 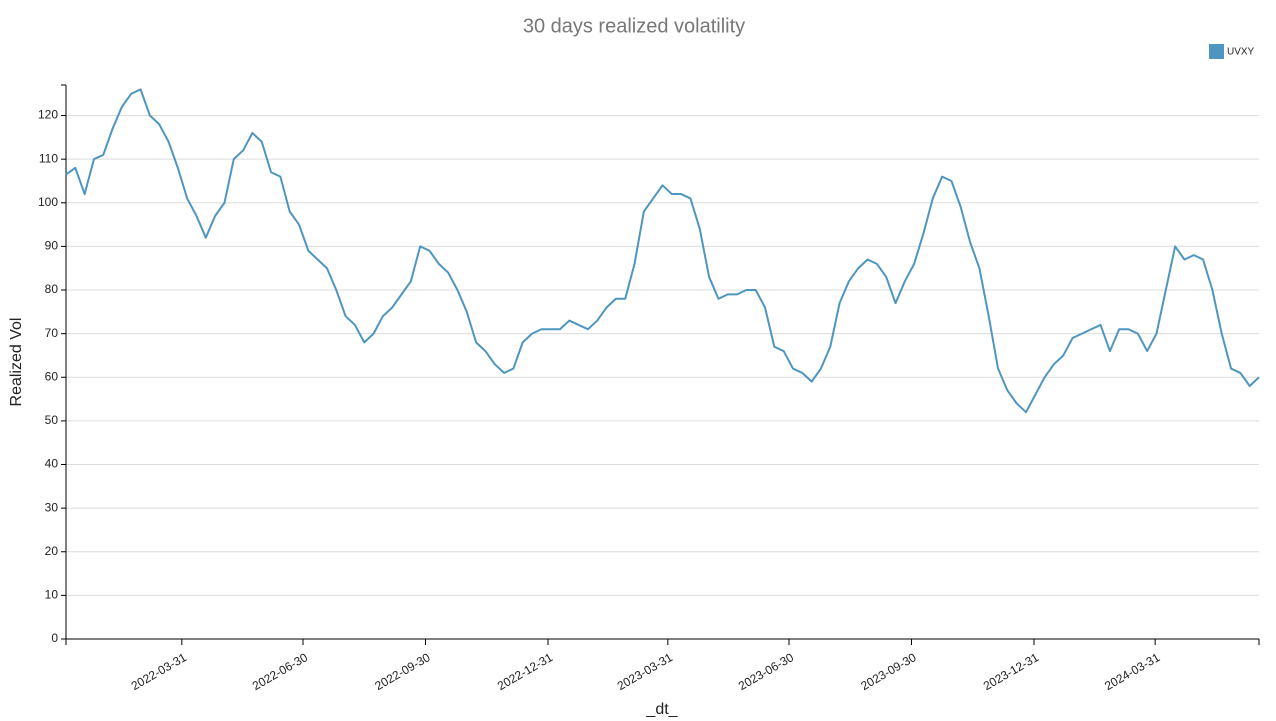 What do you see at coordinates (52, 464) in the screenshot?
I see `y-tick-label: 40` at bounding box center [52, 464].